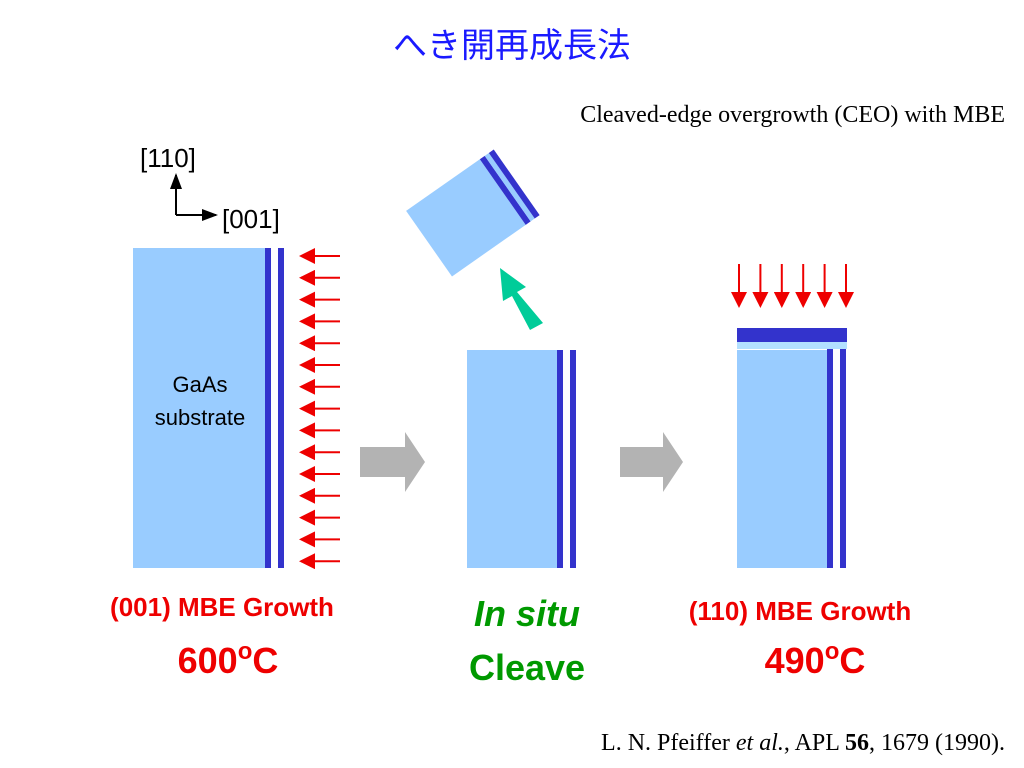 The image size is (1024, 768). Describe the element at coordinates (208, 660) in the screenshot. I see `temp-value: 600` at that location.